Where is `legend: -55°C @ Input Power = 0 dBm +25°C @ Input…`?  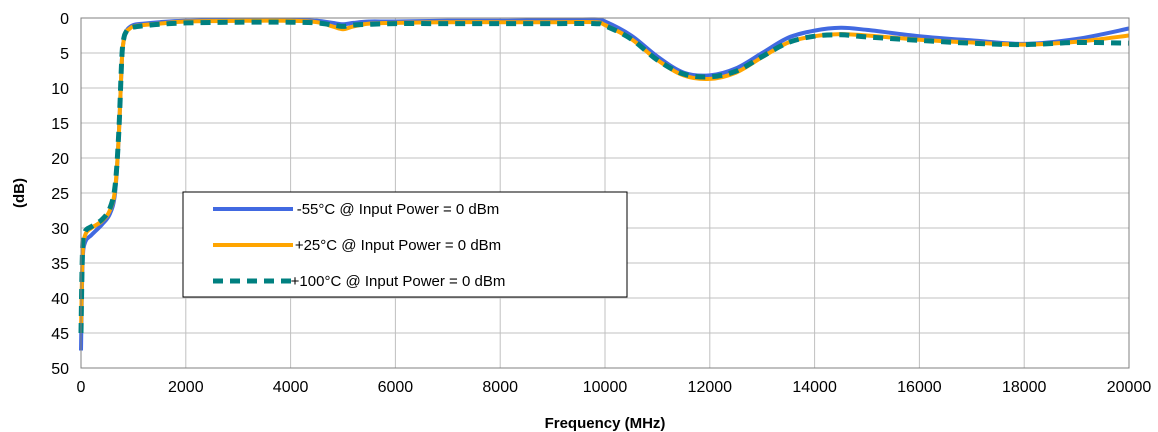 legend: -55°C @ Input Power = 0 dBm +25°C @ Input… is located at coordinates (405, 244).